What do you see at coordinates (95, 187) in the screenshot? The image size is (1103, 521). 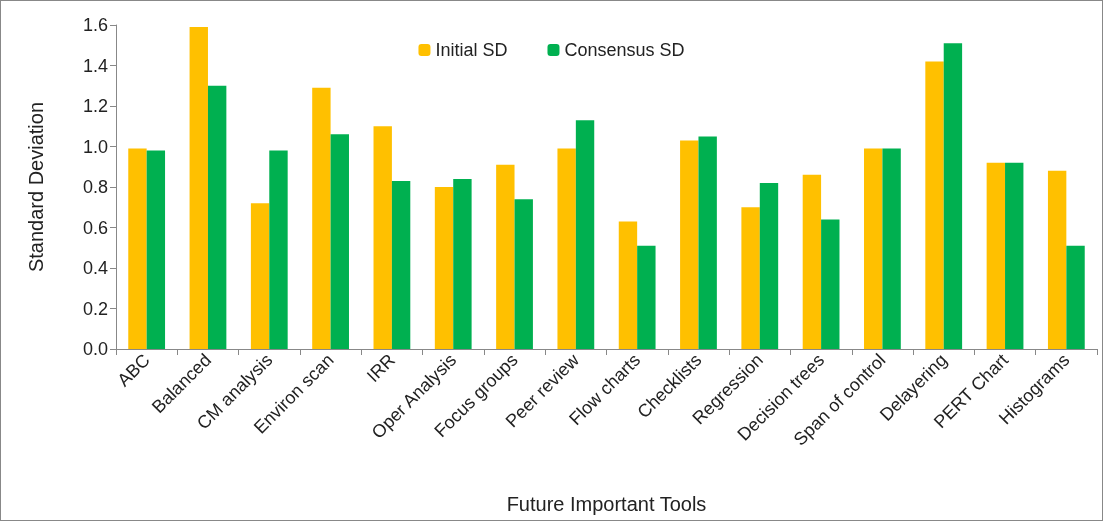 I see `y-tick-label: 0.8` at bounding box center [95, 187].